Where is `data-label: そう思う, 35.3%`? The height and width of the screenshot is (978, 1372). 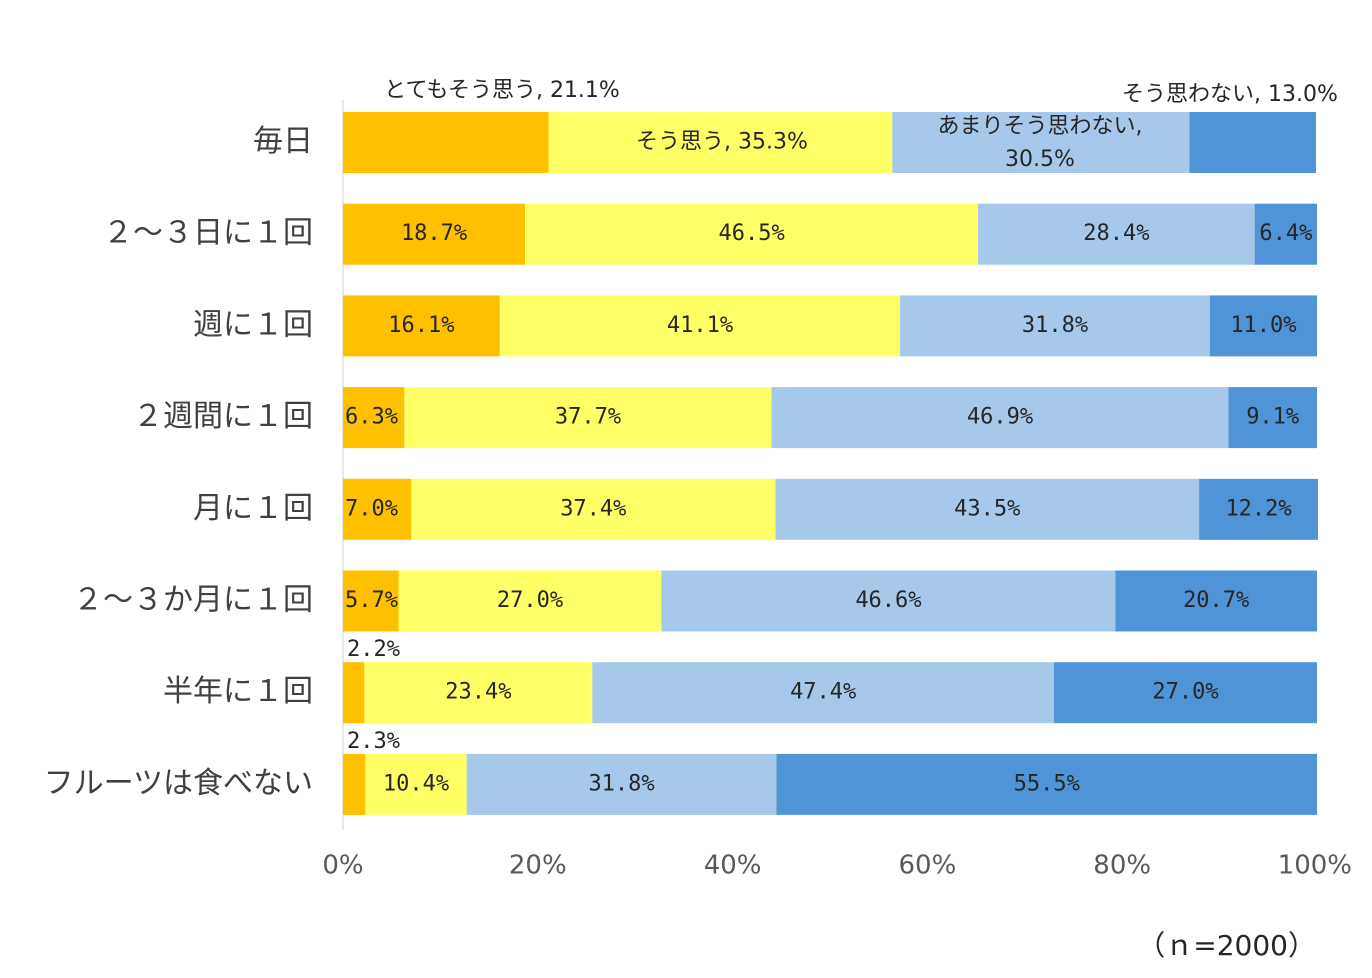 data-label: そう思う, 35.3% is located at coordinates (722, 142).